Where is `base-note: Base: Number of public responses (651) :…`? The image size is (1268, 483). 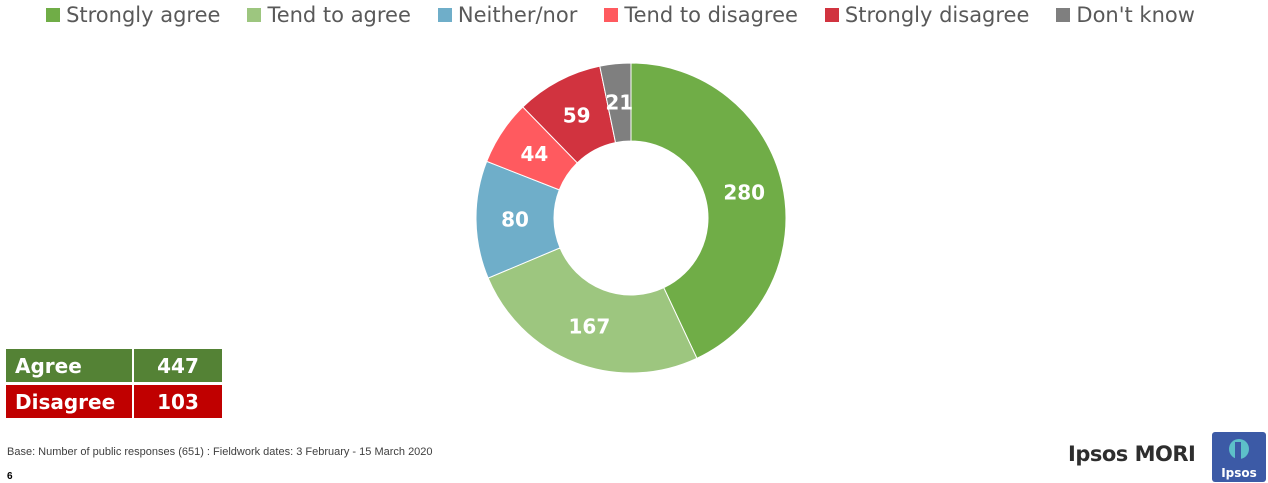
base-note: Base: Number of public responses (651) :… is located at coordinates (220, 452).